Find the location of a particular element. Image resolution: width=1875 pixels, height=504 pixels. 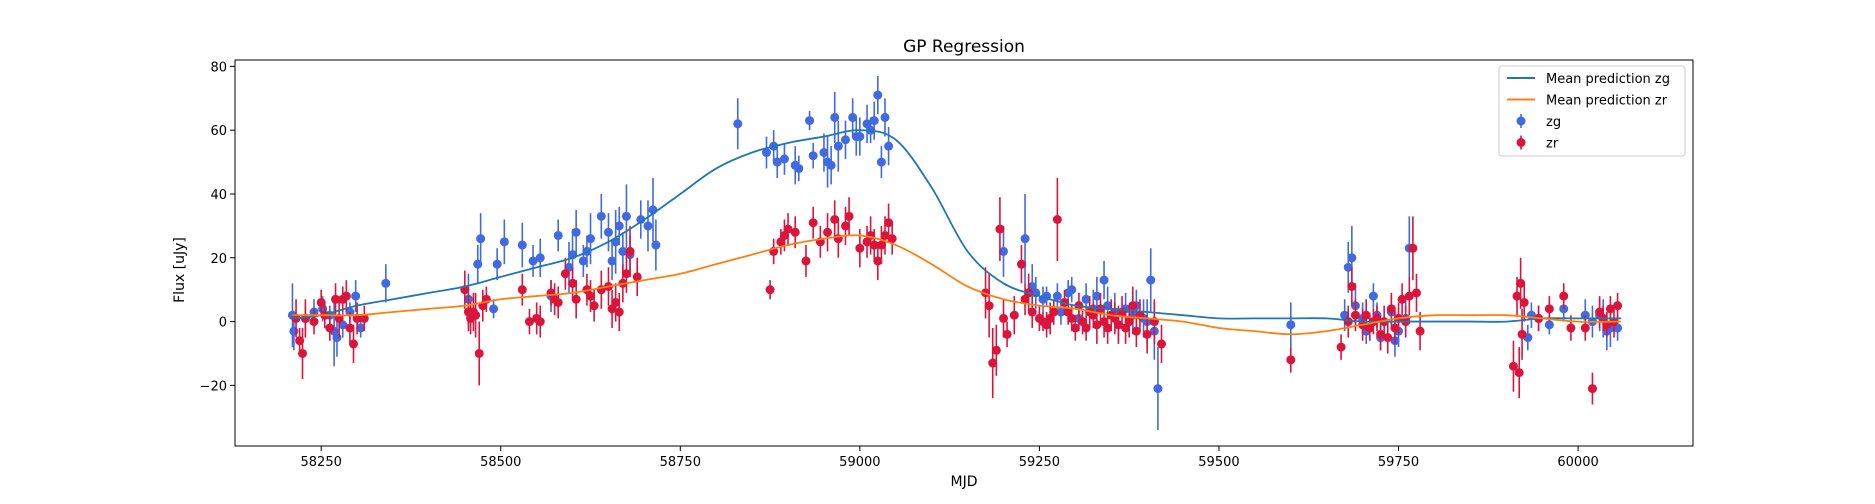

legend-box is located at coordinates (1592, 111).